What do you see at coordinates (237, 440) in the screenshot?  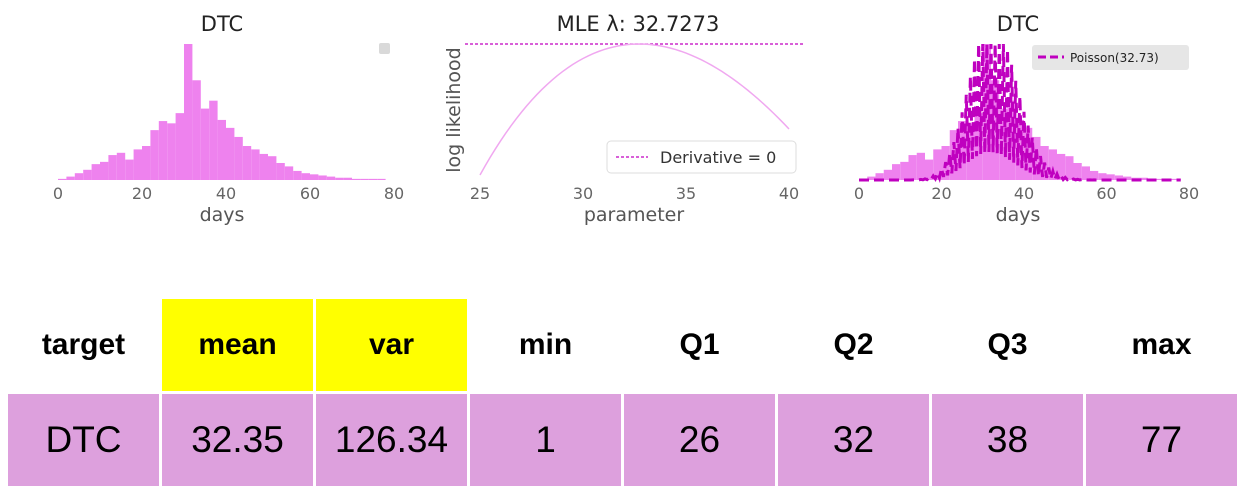 I see `cell-mean: 32.35` at bounding box center [237, 440].